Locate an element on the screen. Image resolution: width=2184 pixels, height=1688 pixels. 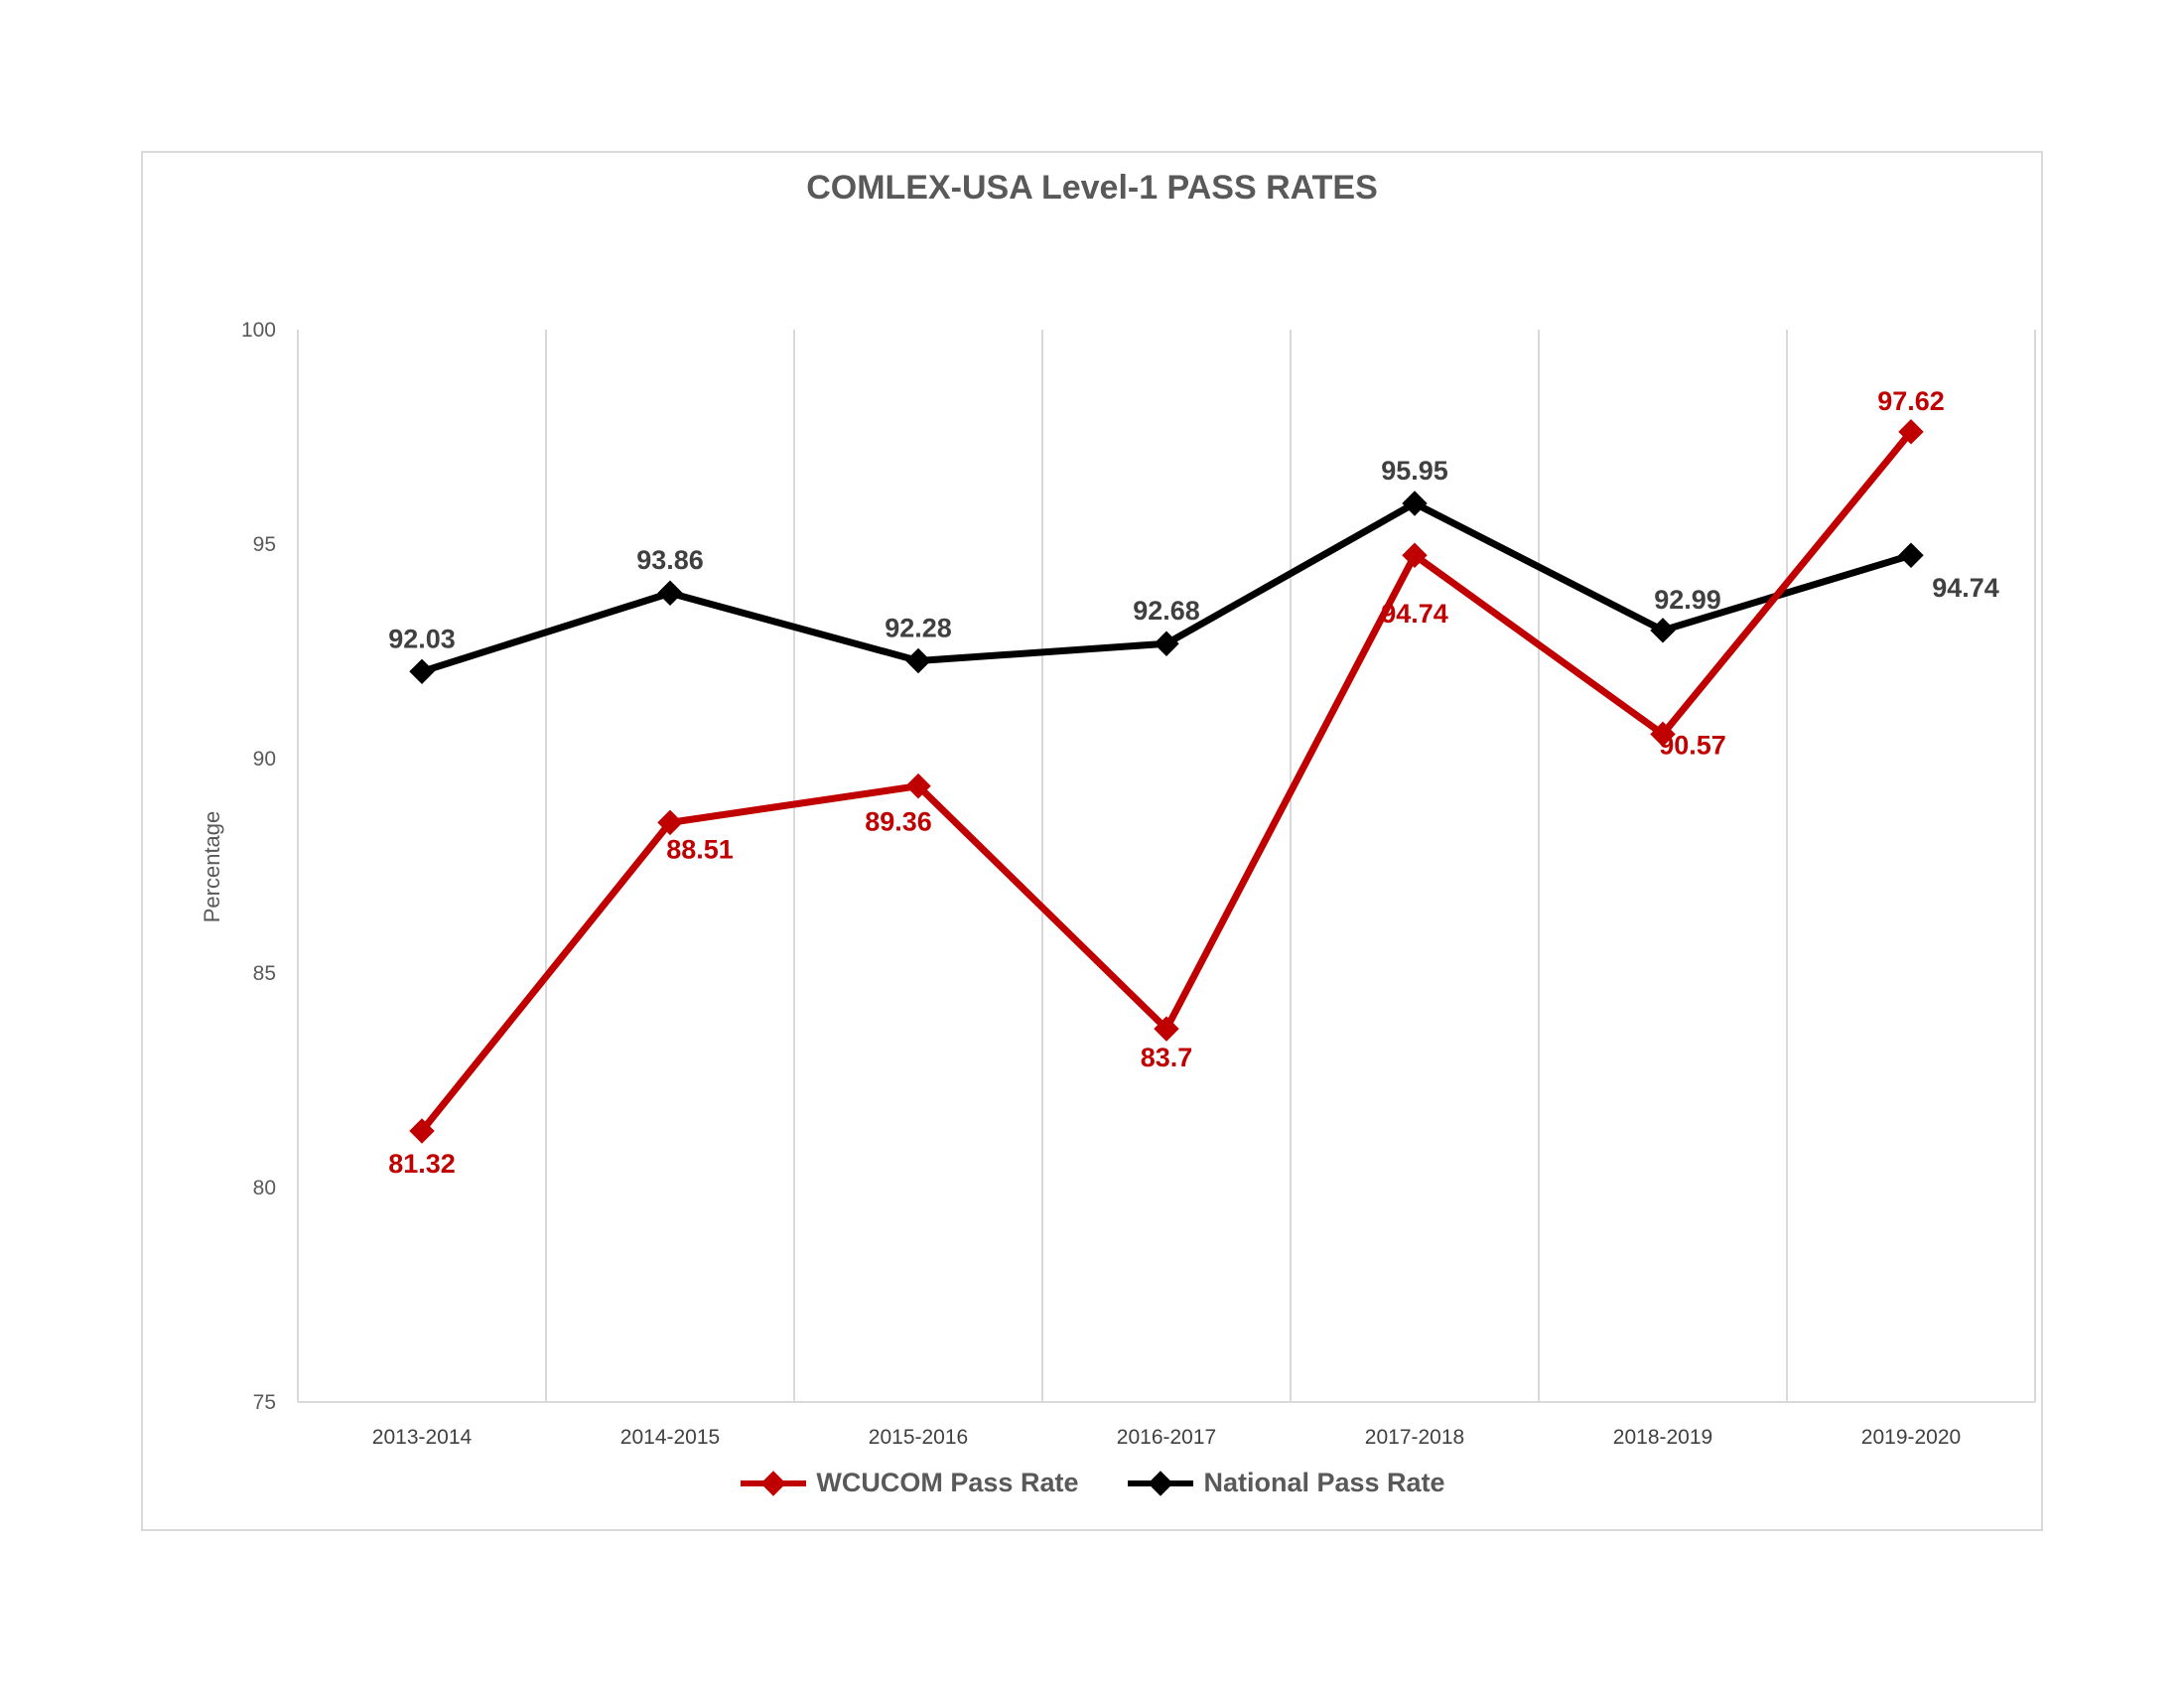
chart-title: COMLEX-USA Level-1 PASS RATES is located at coordinates (1092, 188).